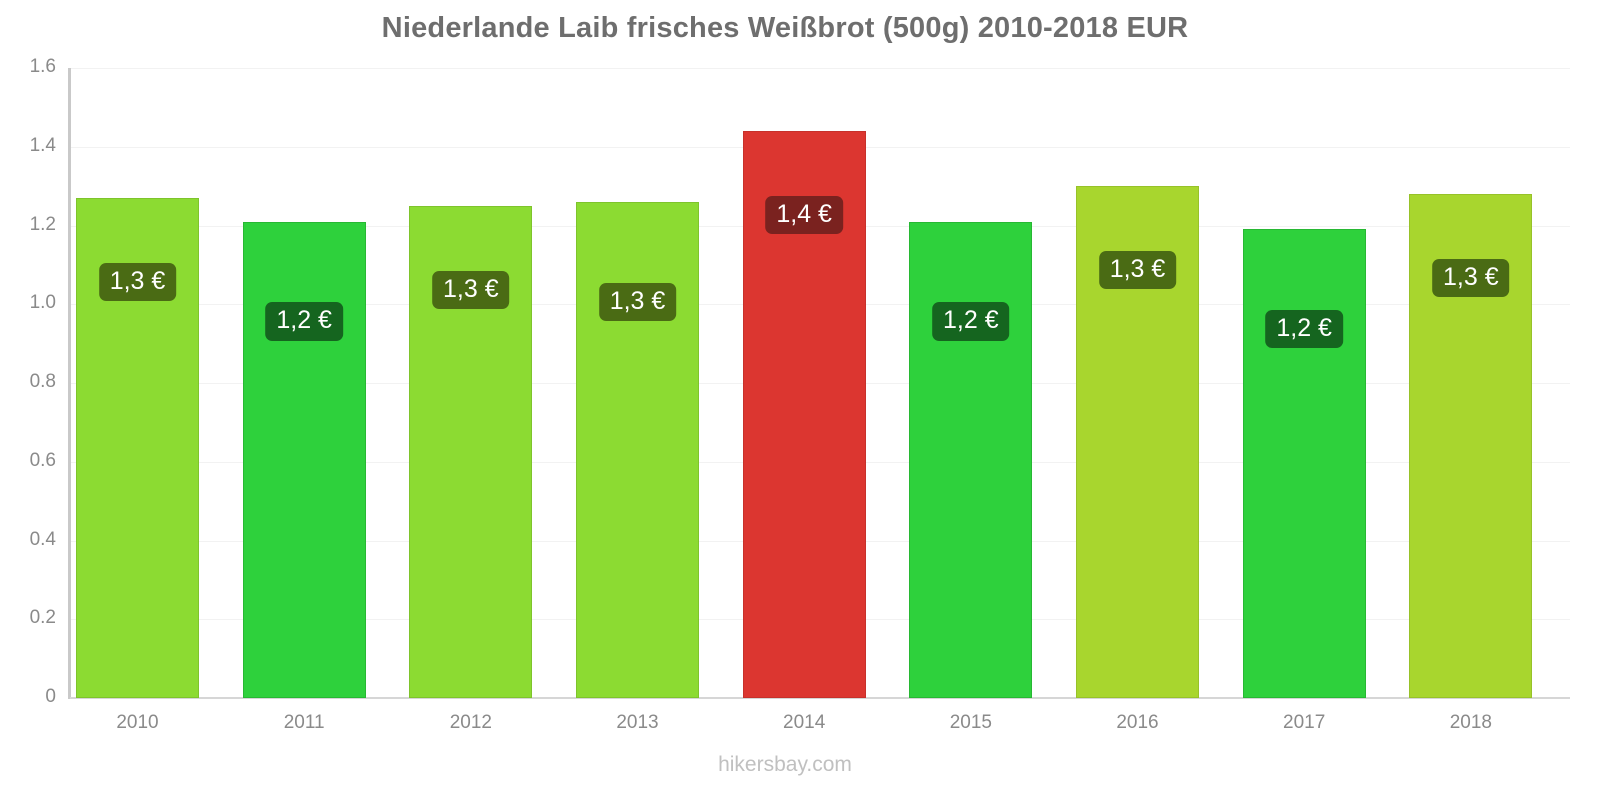 This screenshot has width=1600, height=800. I want to click on footer-watermark: hikersbay.com, so click(785, 764).